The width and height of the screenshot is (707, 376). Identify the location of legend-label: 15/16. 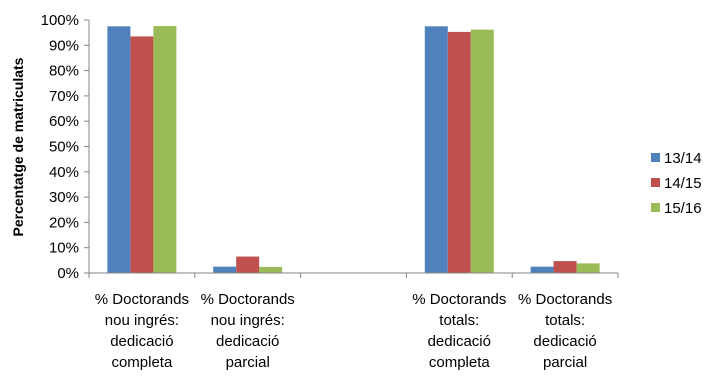
(683, 208).